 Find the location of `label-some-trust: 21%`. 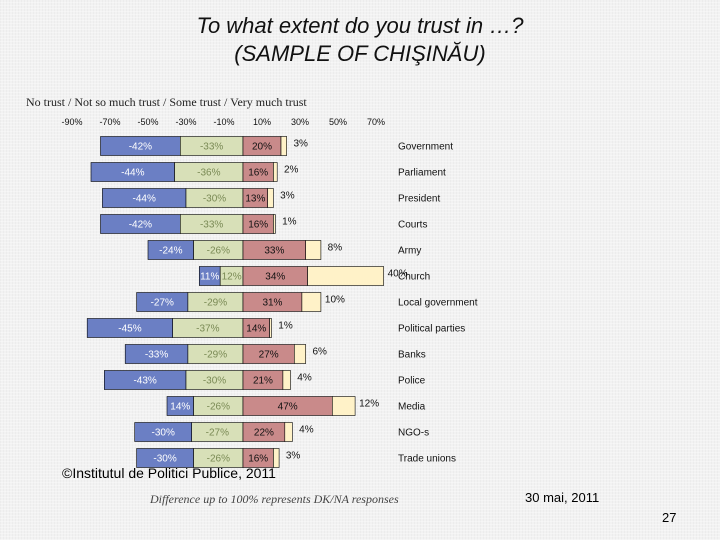

label-some-trust: 21% is located at coordinates (263, 381).